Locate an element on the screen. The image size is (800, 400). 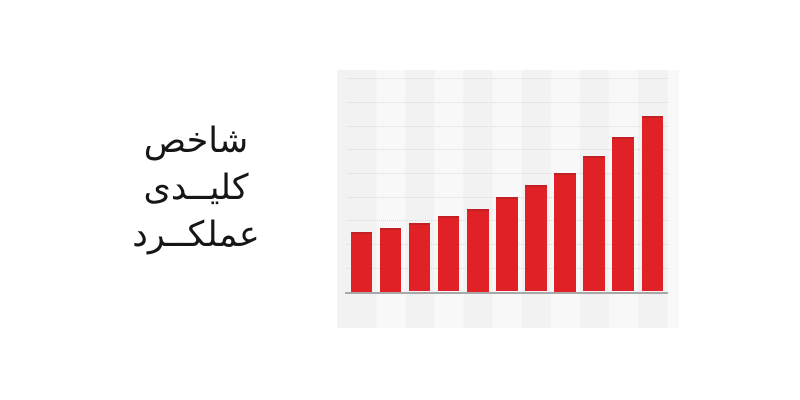
x-axis-line is located at coordinates (506, 292).